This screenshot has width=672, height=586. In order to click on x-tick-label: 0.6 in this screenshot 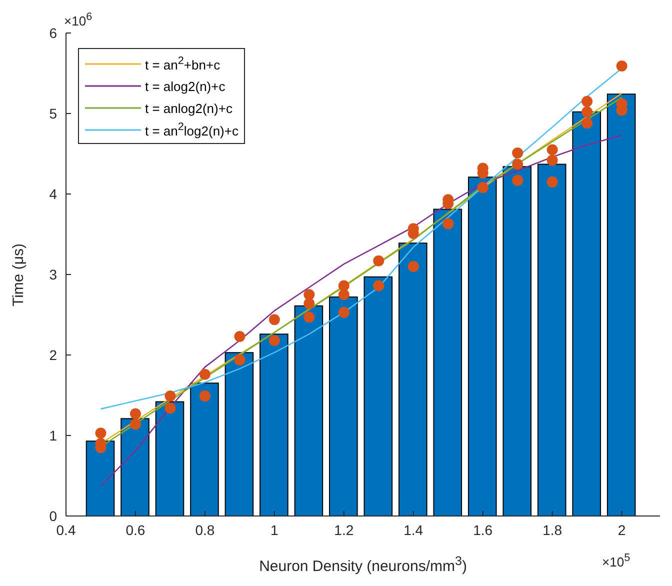, I will do `click(136, 530)`.